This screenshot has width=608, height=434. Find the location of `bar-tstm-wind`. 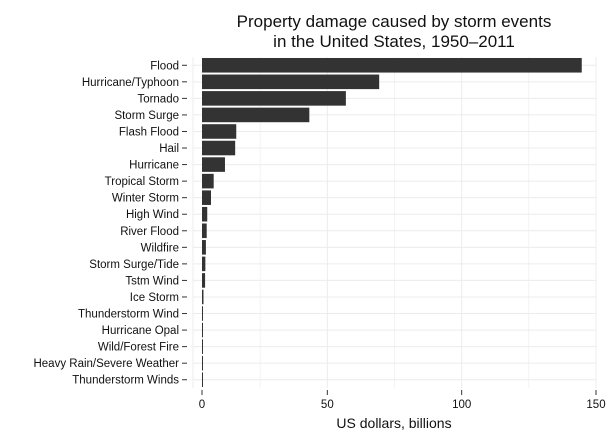

bar-tstm-wind is located at coordinates (204, 280).